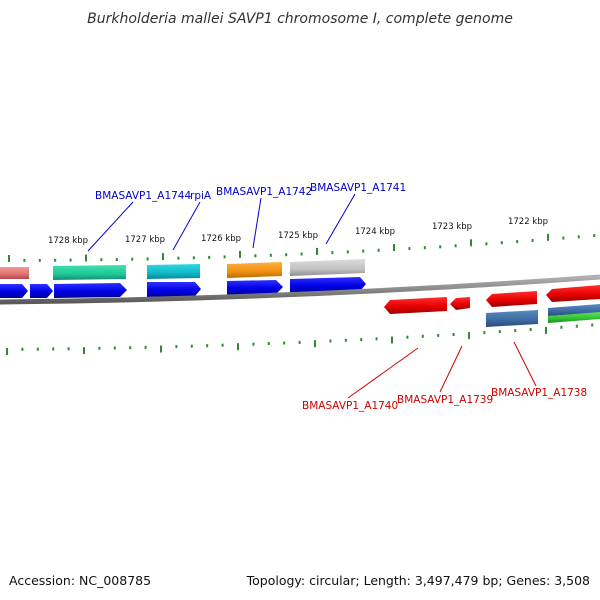 The image size is (600, 600). I want to click on feature-orange, so click(254, 270).